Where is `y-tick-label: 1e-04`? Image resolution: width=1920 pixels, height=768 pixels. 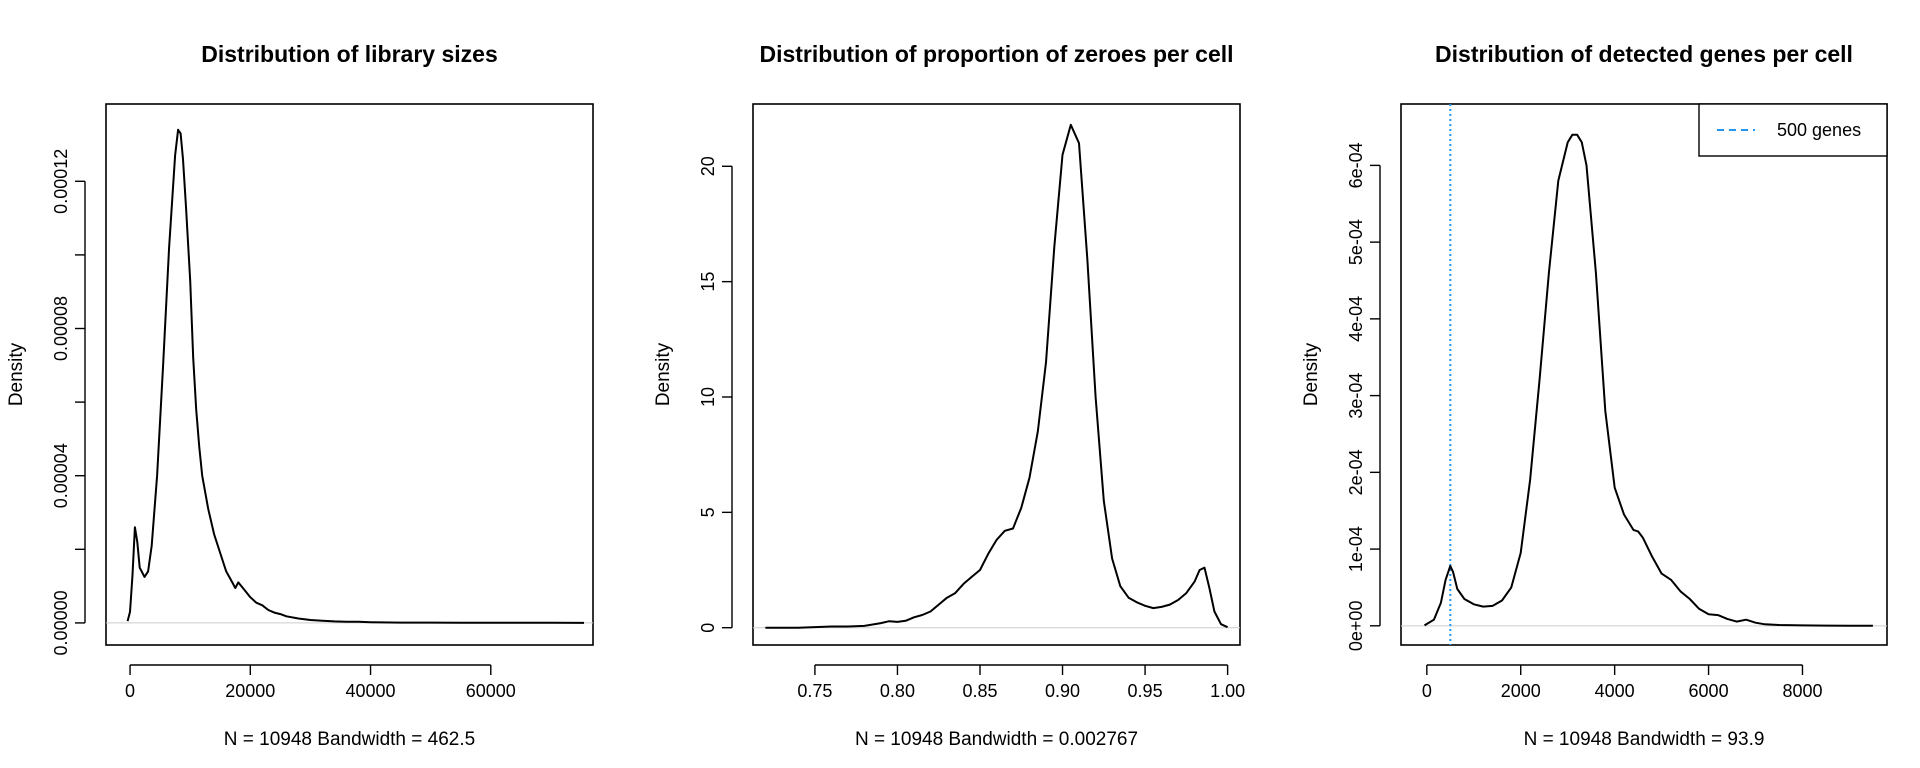
y-tick-label: 1e-04 is located at coordinates (1356, 549).